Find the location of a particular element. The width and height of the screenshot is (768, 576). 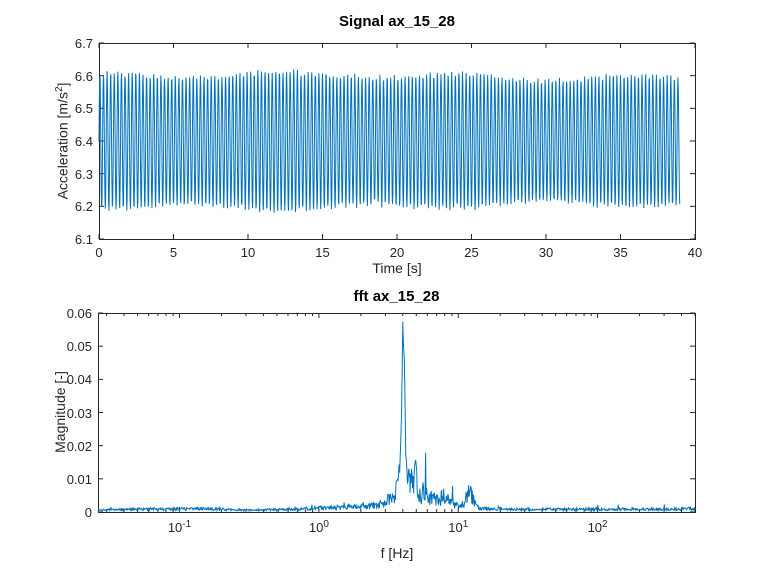

signal-xtick-label: 0 is located at coordinates (99, 252).